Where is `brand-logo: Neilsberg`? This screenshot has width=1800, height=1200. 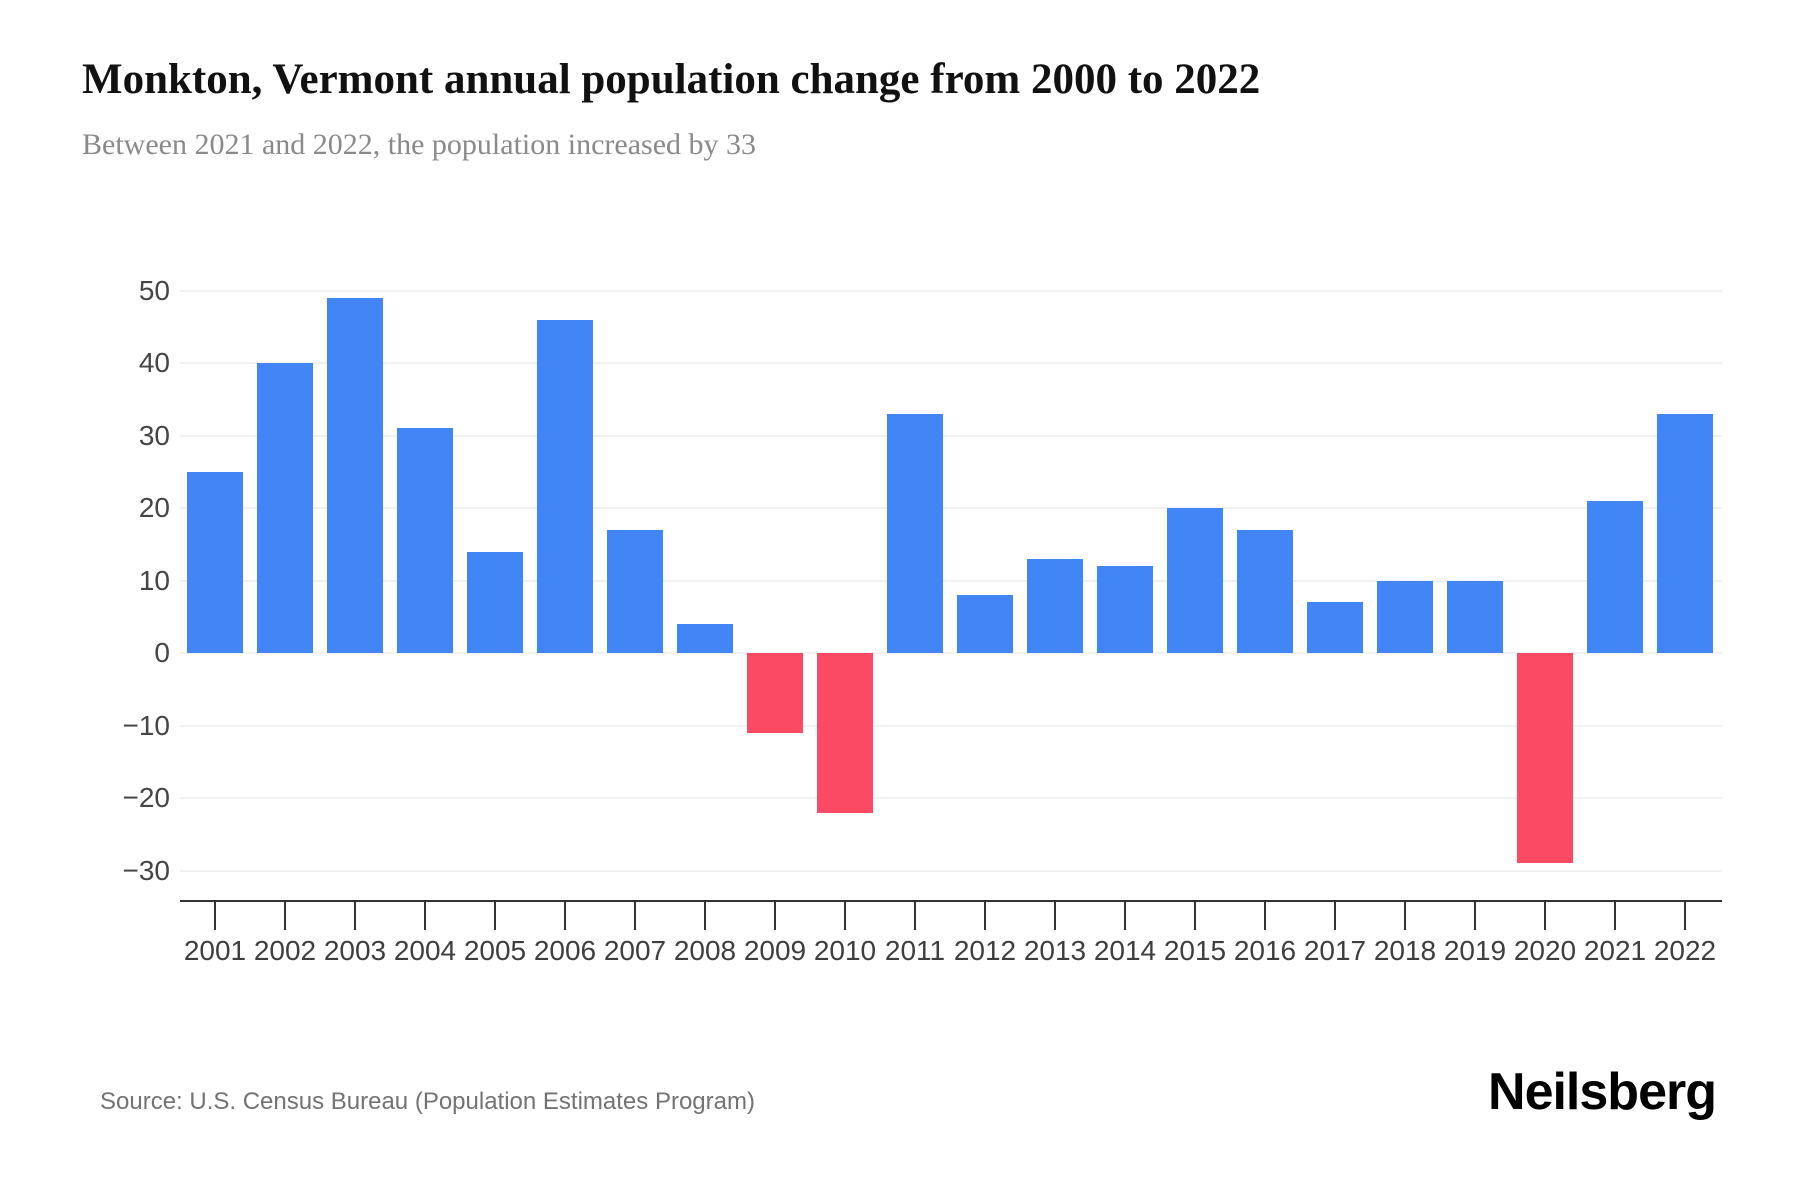
brand-logo: Neilsberg is located at coordinates (1602, 1092).